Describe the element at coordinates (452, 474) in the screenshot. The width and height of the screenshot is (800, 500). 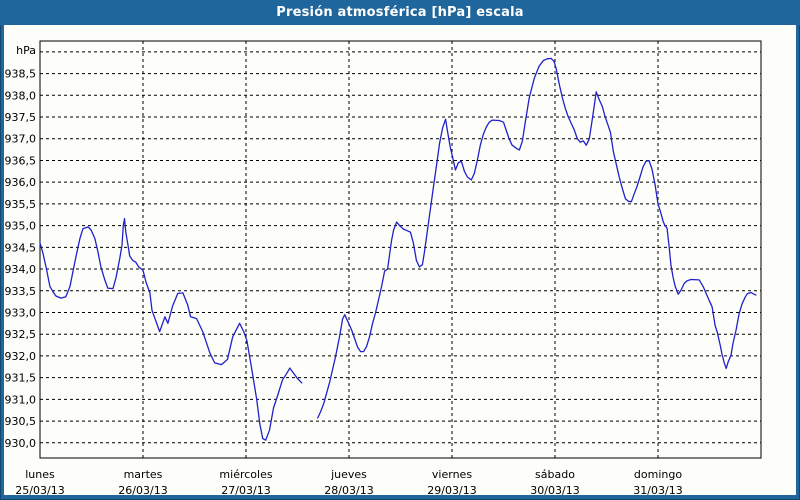
I see `x-day-name: viernes` at that location.